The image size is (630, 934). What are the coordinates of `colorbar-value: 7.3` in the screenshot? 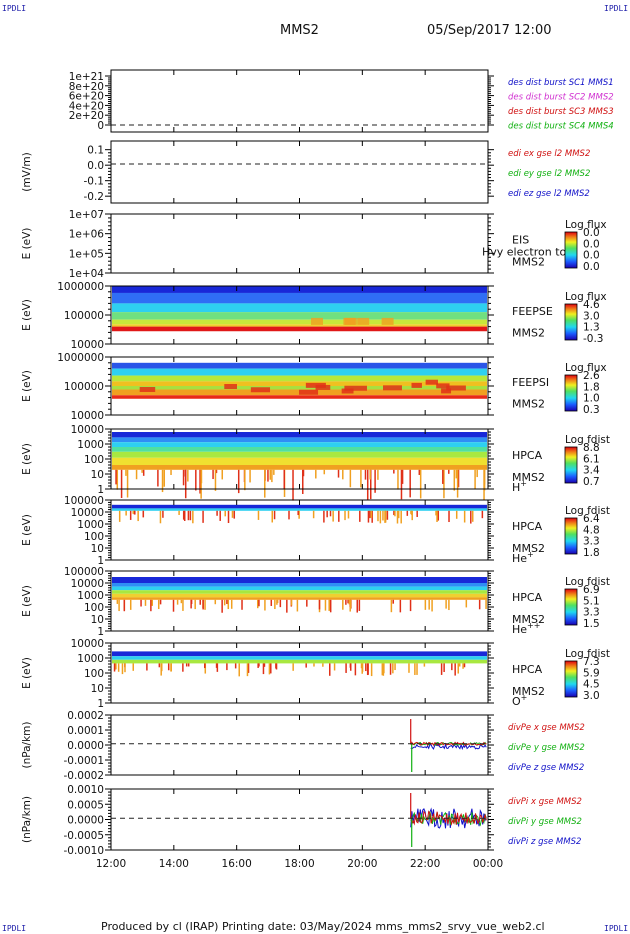 It's located at (591, 662).